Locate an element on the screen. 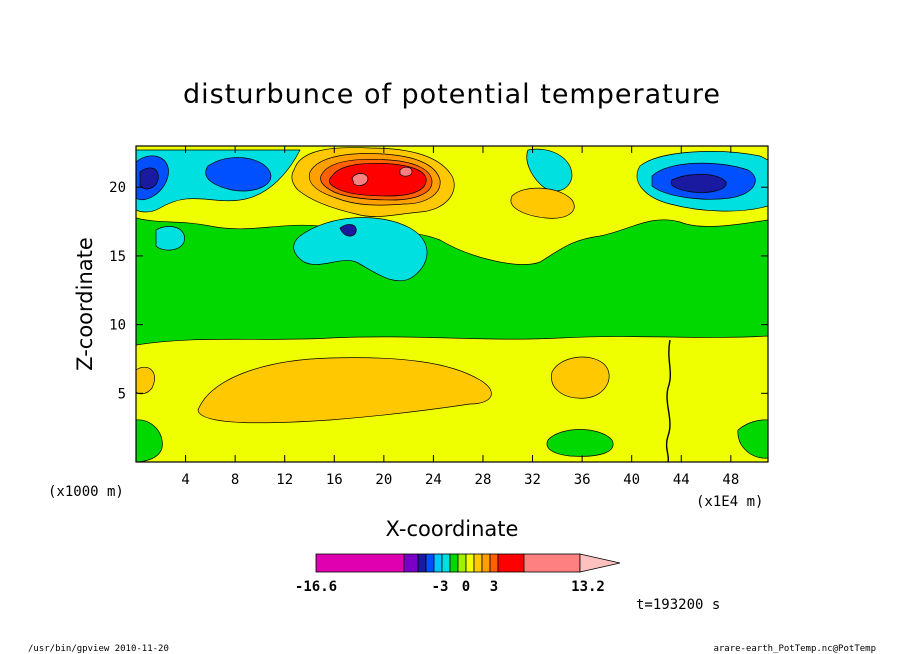 Image resolution: width=904 pixels, height=654 pixels. x-tick-label: 12 is located at coordinates (284, 480).